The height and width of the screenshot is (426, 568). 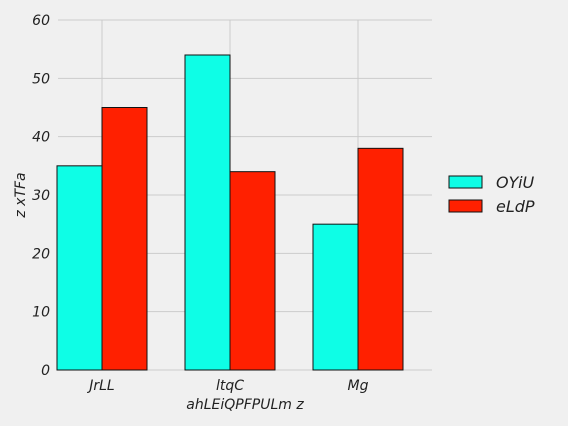 What do you see at coordinates (79, 268) in the screenshot?
I see `bar-OYiU-JrLL` at bounding box center [79, 268].